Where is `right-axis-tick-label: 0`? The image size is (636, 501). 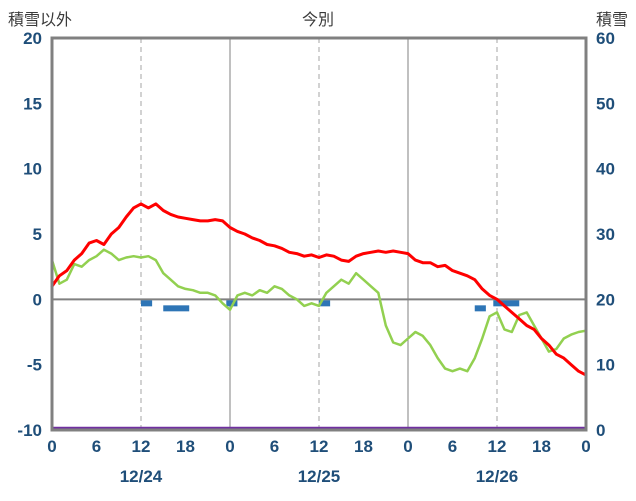
right-axis-tick-label: 0 is located at coordinates (600, 430).